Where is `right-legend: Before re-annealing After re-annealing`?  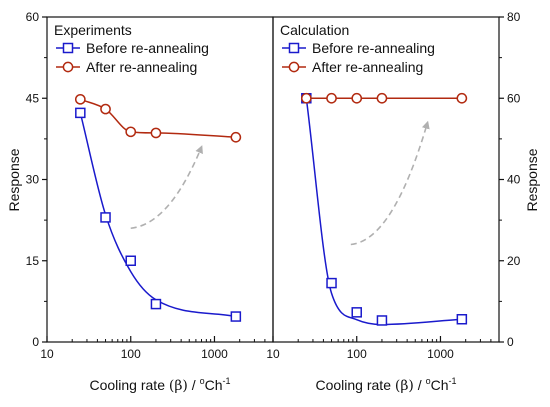 right-legend: Before re-annealing After re-annealing is located at coordinates (358, 57).